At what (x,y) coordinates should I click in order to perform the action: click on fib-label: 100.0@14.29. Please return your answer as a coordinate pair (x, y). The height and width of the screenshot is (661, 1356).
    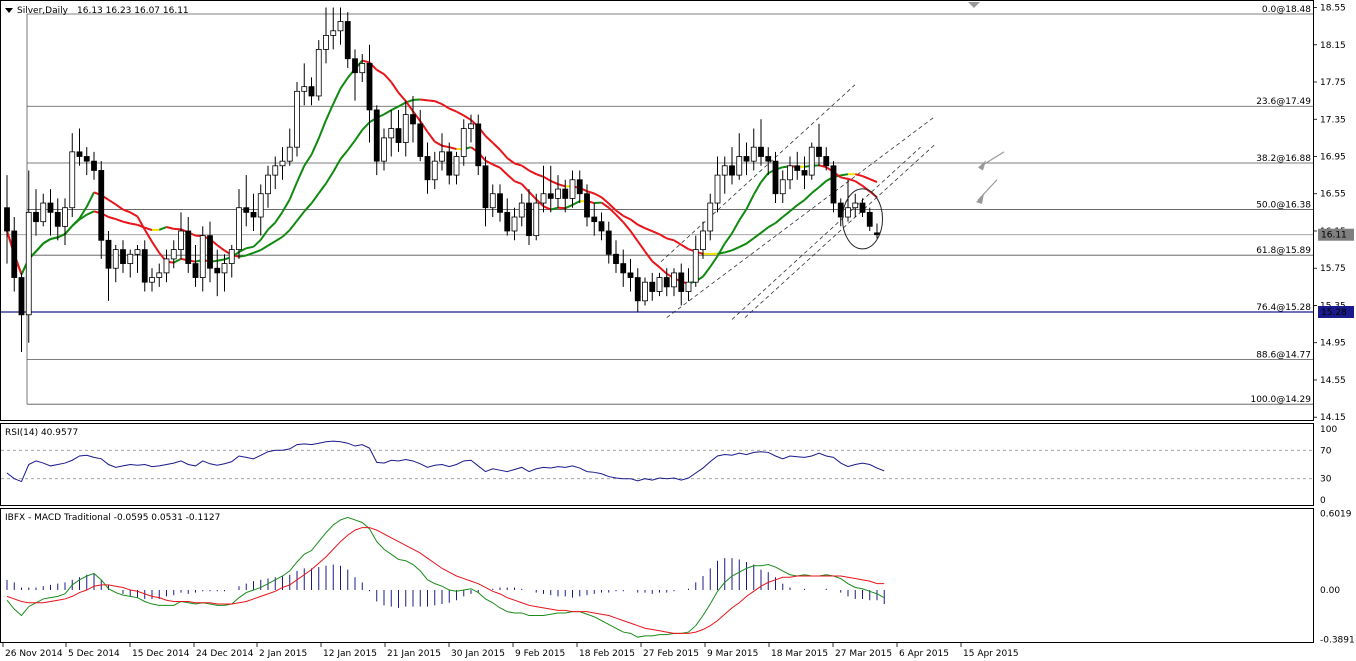
    Looking at the image, I should click on (1280, 400).